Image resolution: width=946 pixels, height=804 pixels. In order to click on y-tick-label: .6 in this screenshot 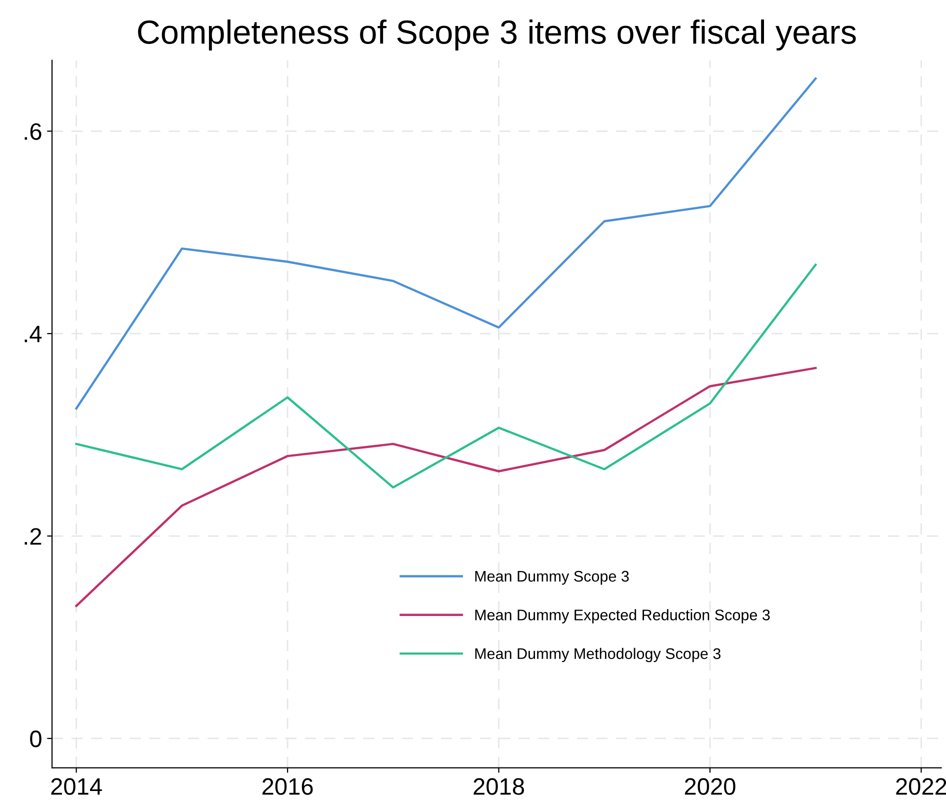, I will do `click(33, 131)`.